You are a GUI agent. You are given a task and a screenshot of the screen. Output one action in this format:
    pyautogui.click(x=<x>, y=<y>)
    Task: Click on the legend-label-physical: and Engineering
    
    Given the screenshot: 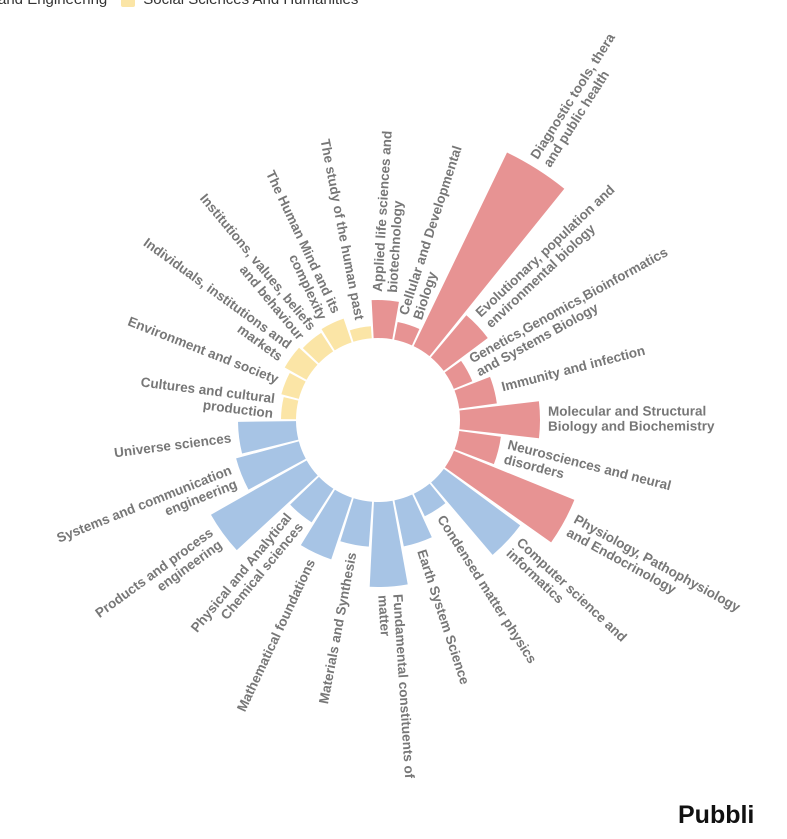 What is the action you would take?
    pyautogui.click(x=53, y=4)
    